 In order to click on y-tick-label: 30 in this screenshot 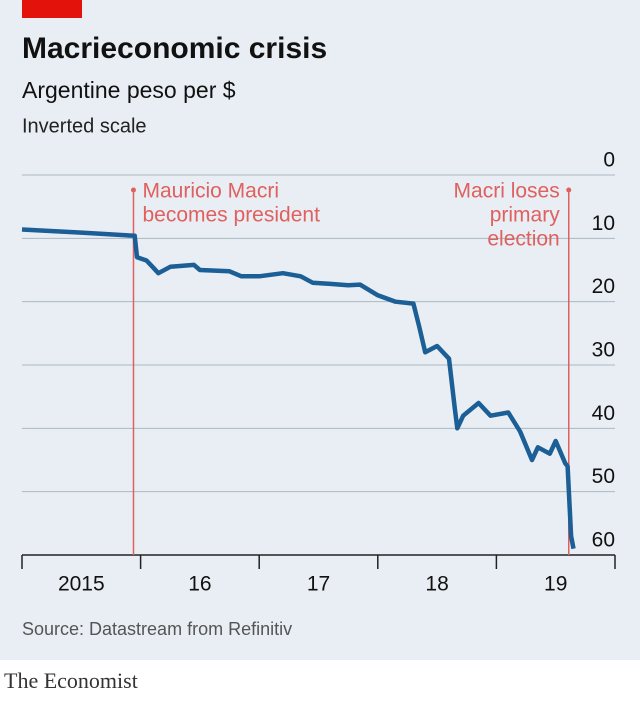, I will do `click(603, 350)`.